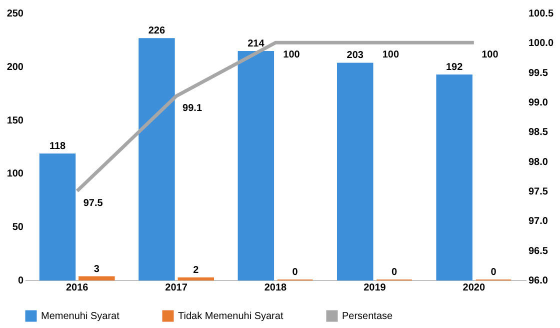 Image resolution: width=560 pixels, height=328 pixels. Describe the element at coordinates (97, 269) in the screenshot. I see `data-label: 3` at that location.